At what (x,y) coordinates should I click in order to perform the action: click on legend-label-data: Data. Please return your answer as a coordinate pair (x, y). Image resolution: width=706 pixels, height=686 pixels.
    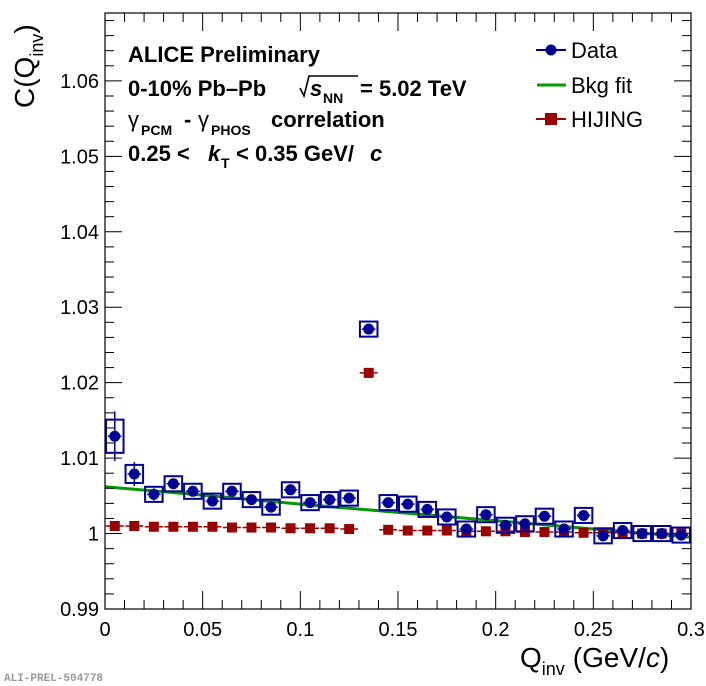
    Looking at the image, I should click on (594, 50).